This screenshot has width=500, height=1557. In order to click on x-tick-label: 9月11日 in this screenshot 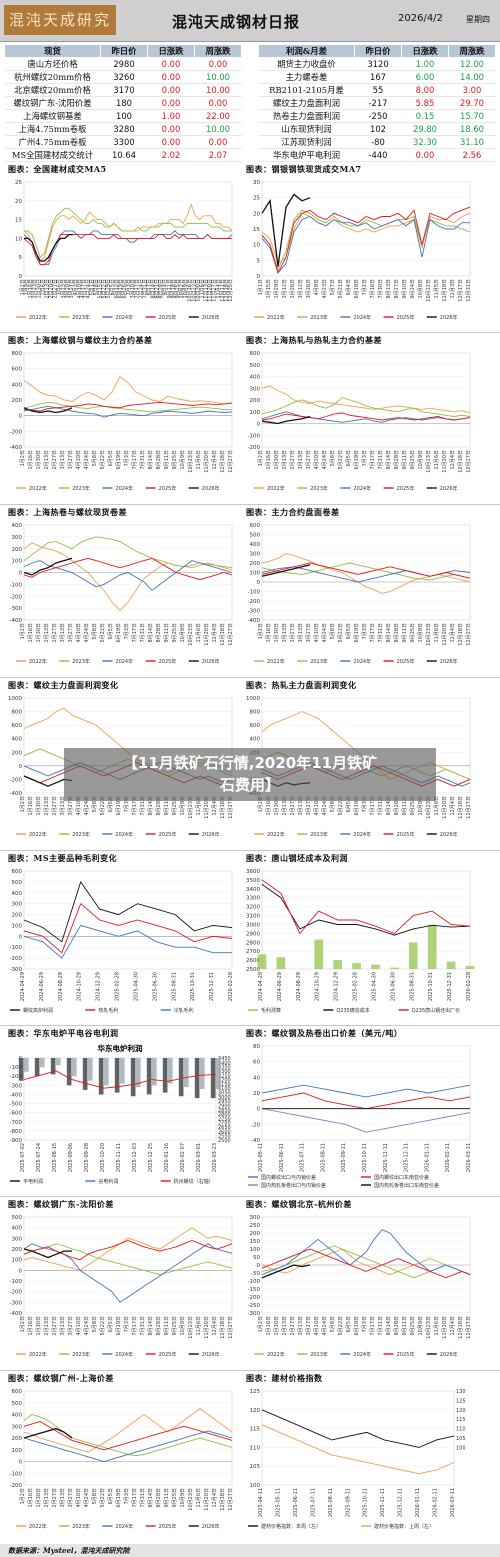, I will do `click(405, 806)`.